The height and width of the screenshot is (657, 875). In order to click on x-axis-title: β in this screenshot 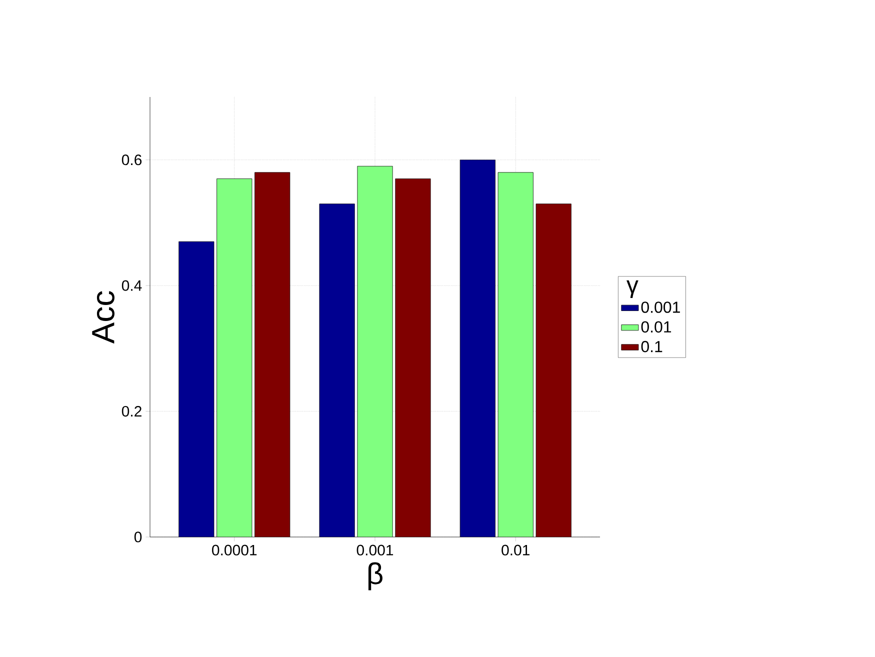, I will do `click(375, 576)`.